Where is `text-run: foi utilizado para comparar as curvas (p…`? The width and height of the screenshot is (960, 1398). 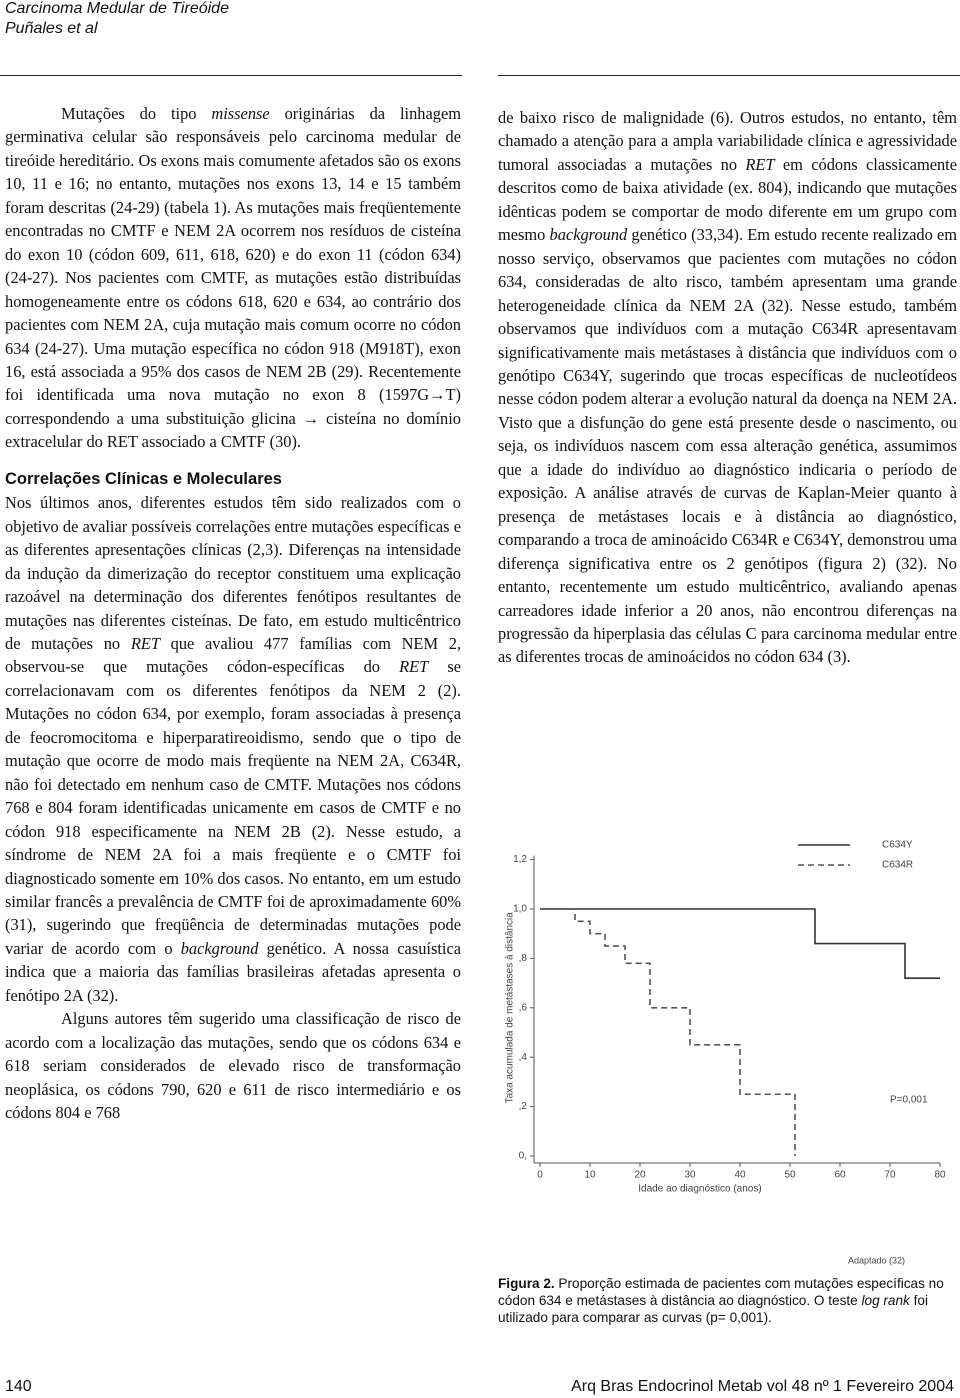
text-run: foi utilizado para comparar as curvas (p… is located at coordinates (713, 1309).